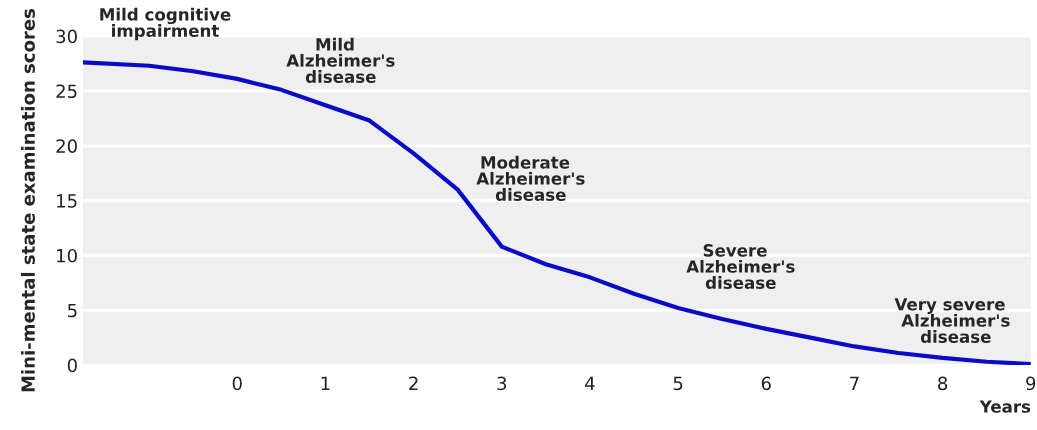  What do you see at coordinates (1031, 383) in the screenshot?
I see `x-tick-label: 9` at bounding box center [1031, 383].